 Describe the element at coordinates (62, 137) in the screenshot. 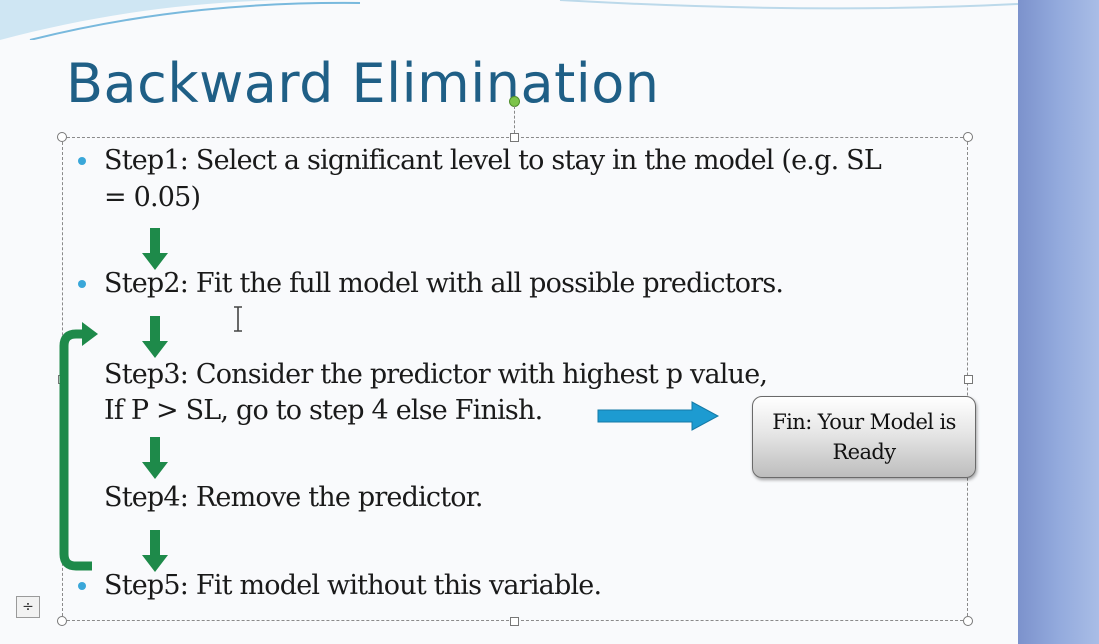

I see `resize-handle-top-left` at that location.